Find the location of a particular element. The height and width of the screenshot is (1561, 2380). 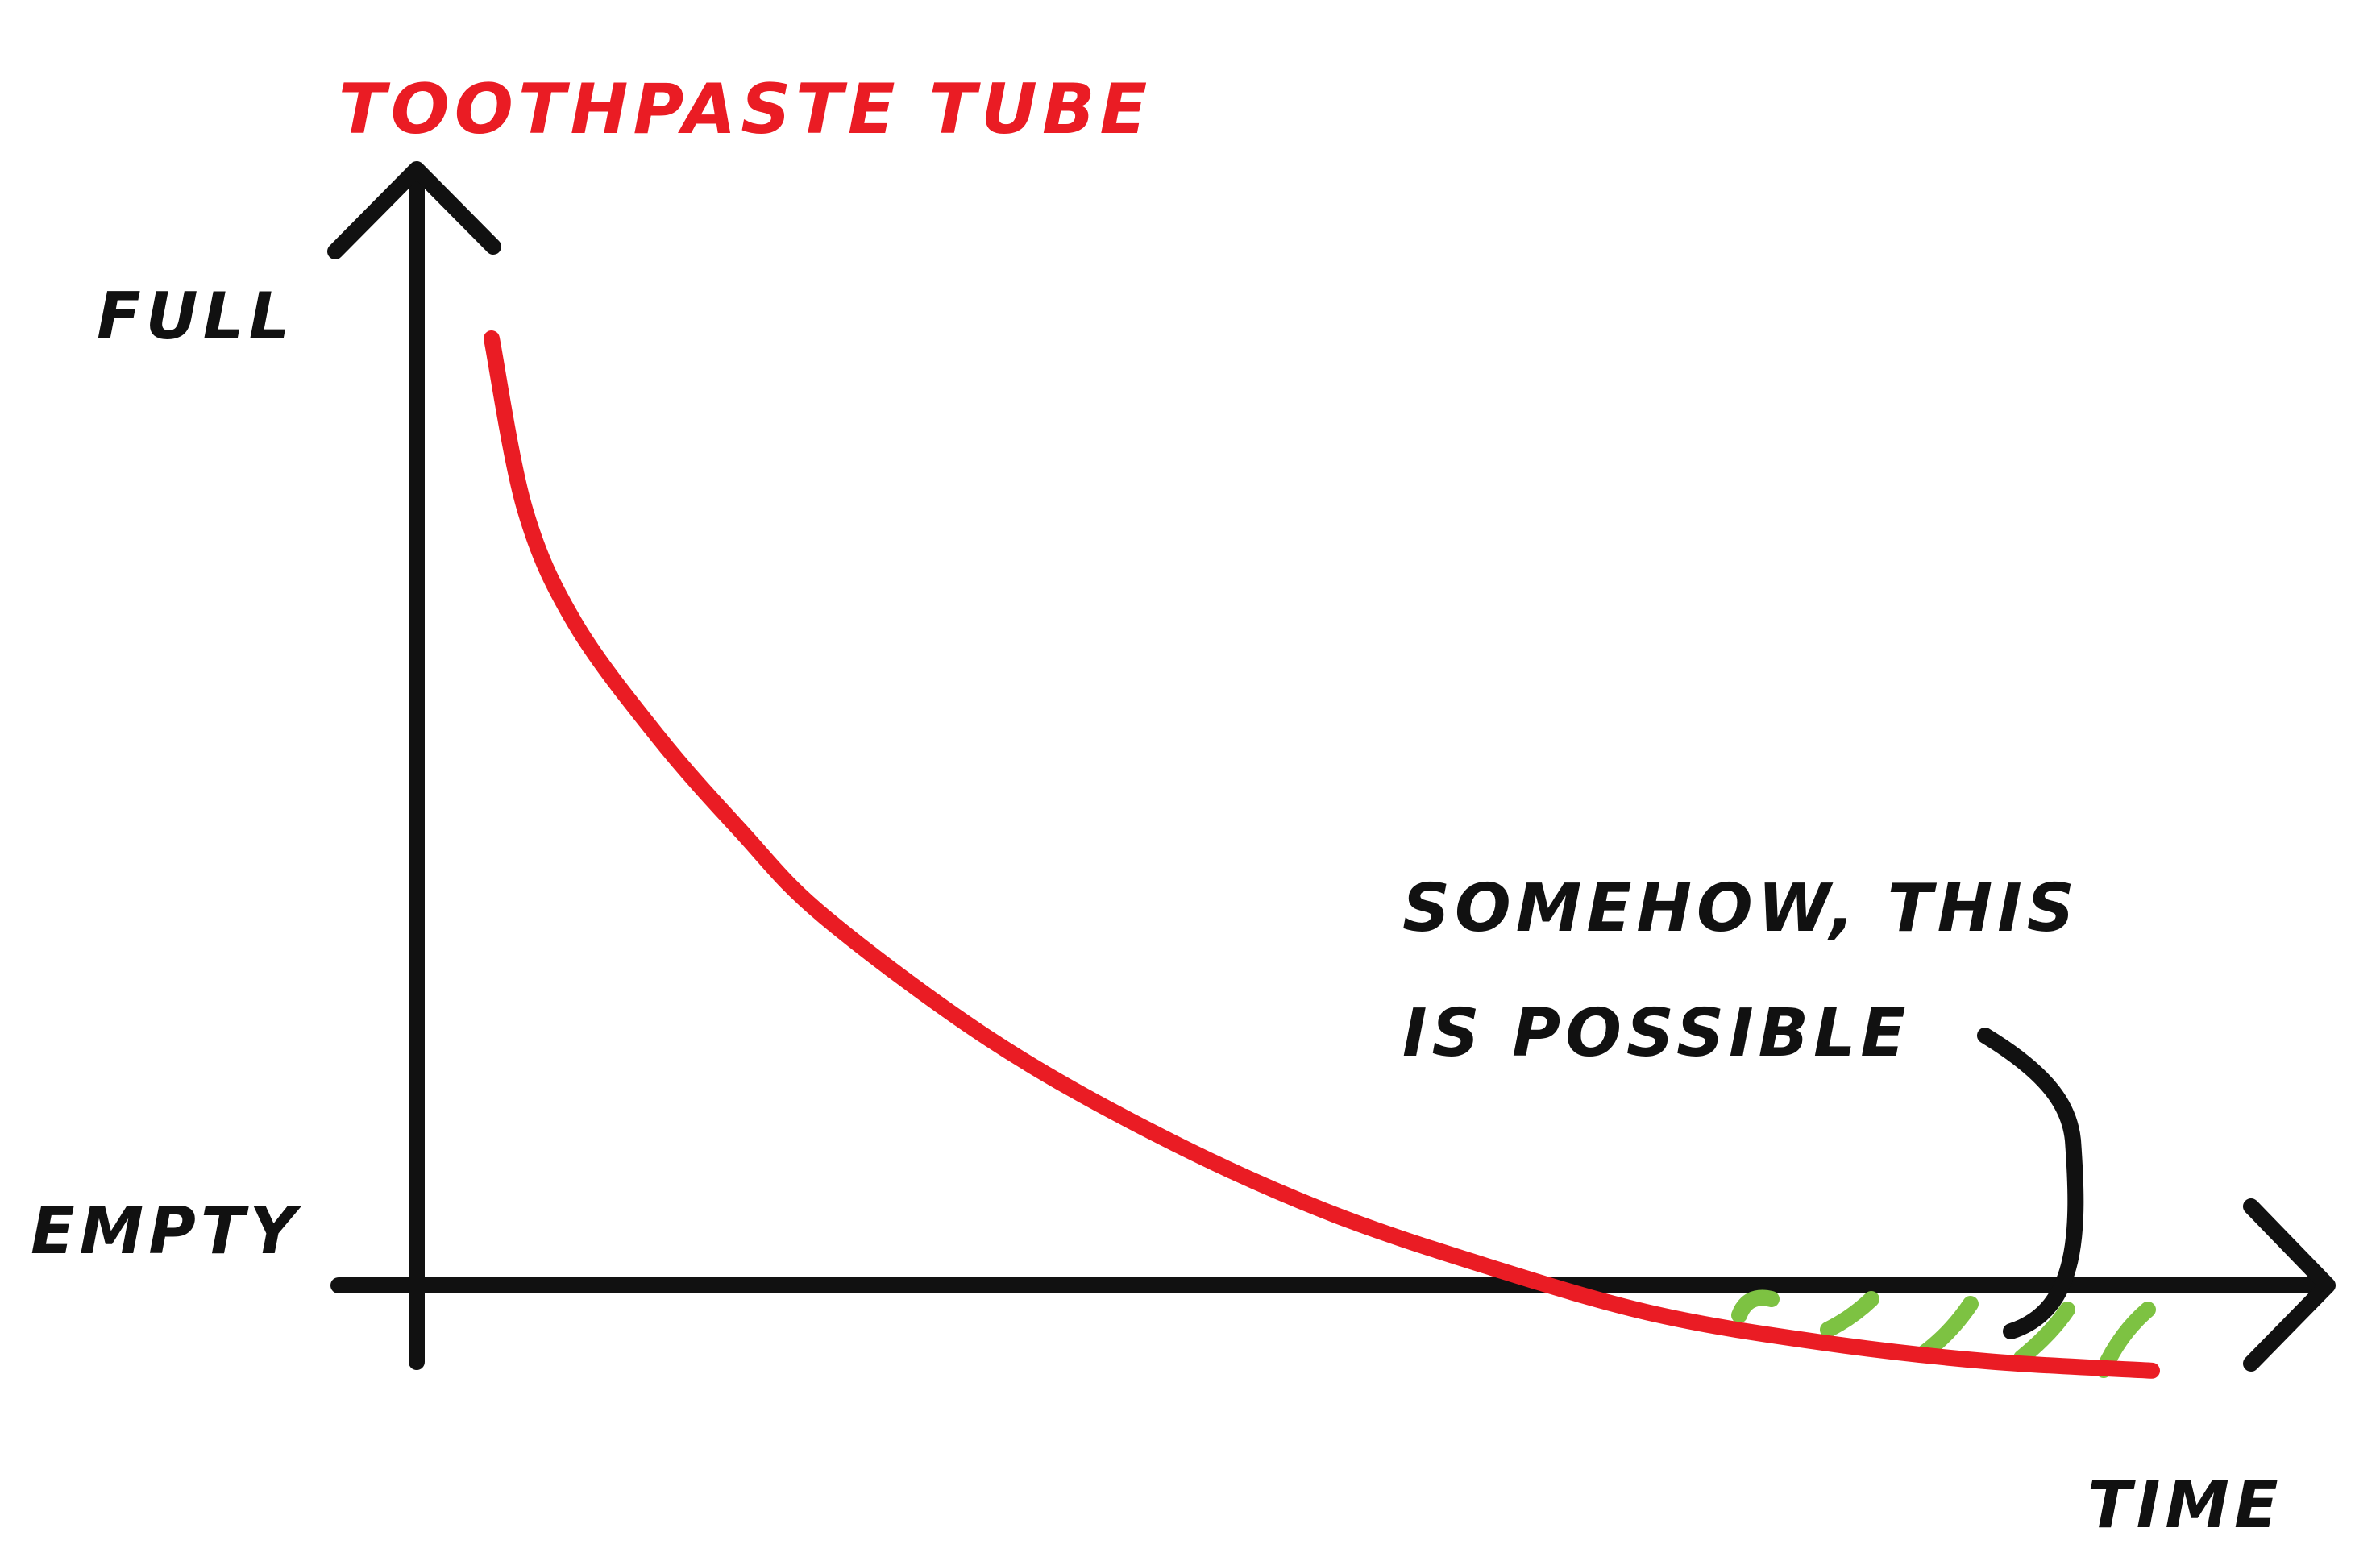

y-label-full: FULL is located at coordinates (196, 316).